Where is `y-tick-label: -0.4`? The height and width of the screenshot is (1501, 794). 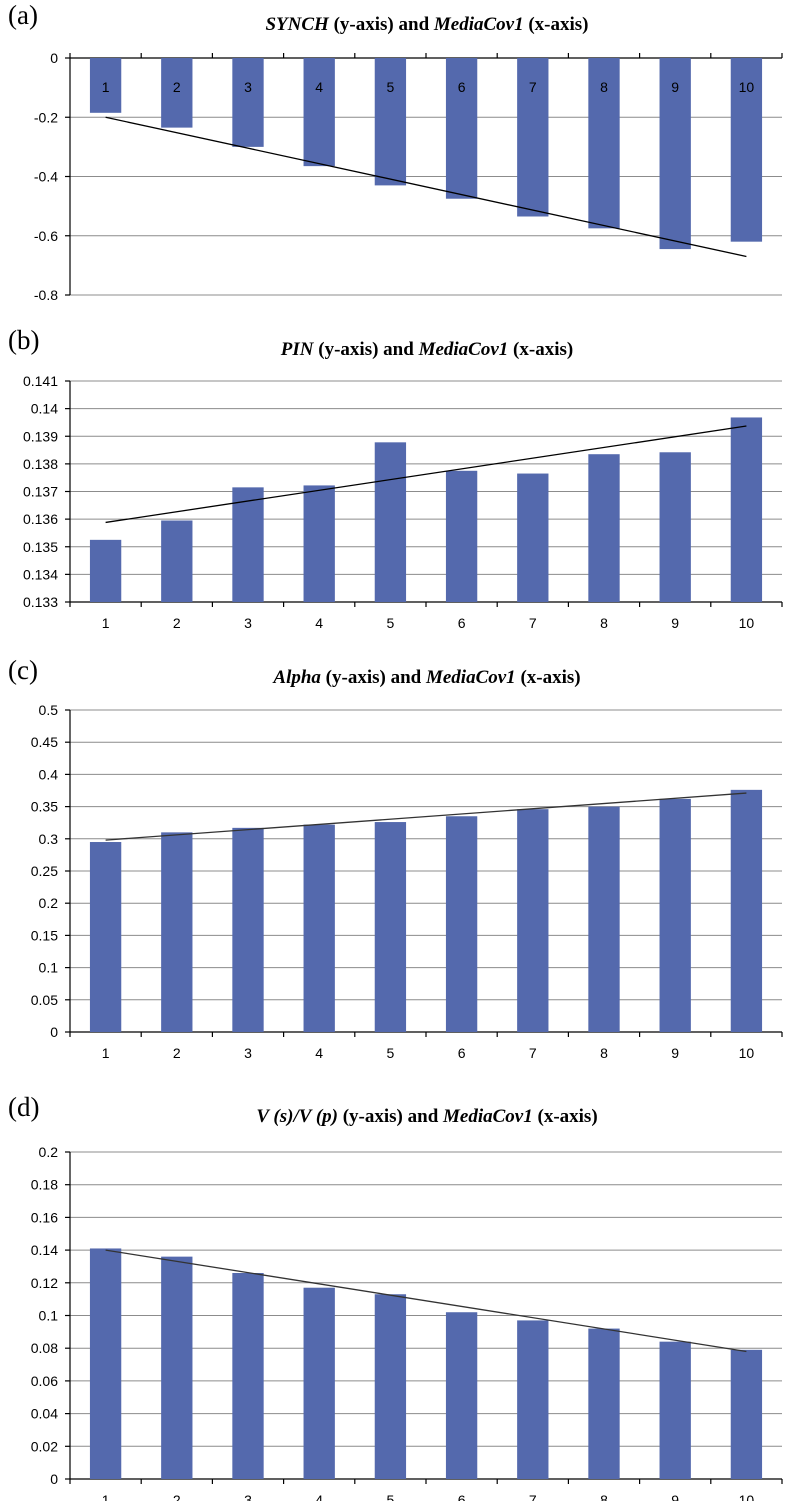
y-tick-label: -0.4 is located at coordinates (46, 177).